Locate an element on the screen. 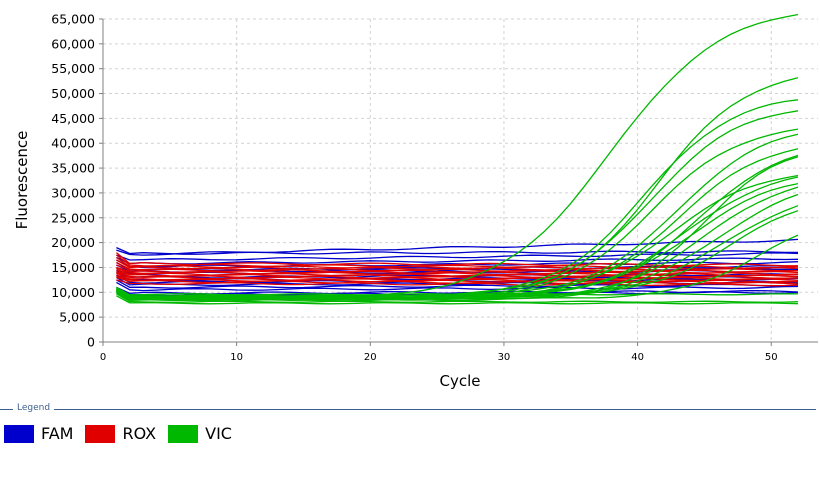 This screenshot has width=820, height=489. y-tick-label: 0 is located at coordinates (91, 342).